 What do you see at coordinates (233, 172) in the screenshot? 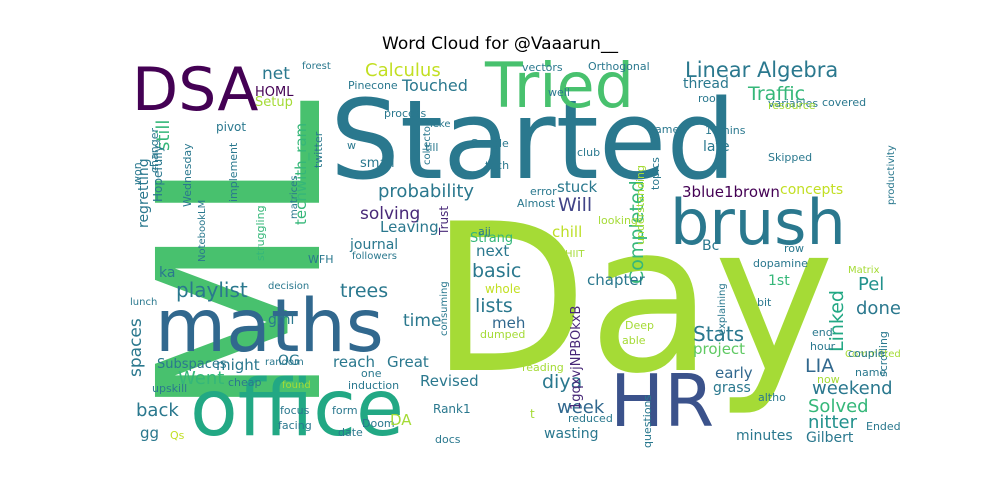
I see `cloud-word: implement` at bounding box center [233, 172].